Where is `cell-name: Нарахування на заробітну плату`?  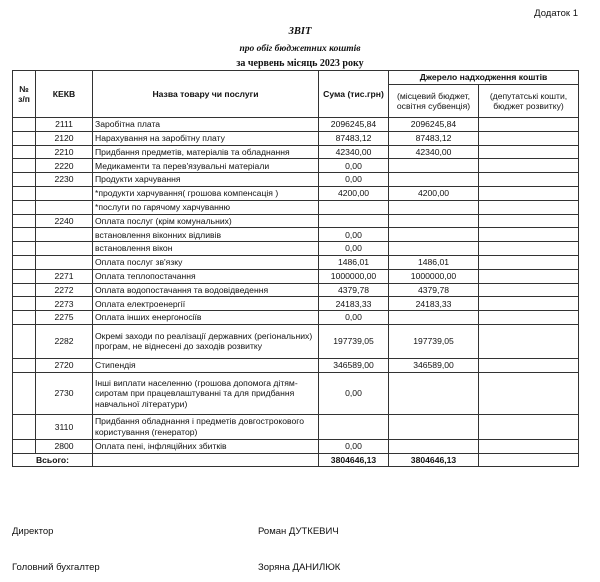 cell-name: Нарахування на заробітну плату is located at coordinates (205, 138).